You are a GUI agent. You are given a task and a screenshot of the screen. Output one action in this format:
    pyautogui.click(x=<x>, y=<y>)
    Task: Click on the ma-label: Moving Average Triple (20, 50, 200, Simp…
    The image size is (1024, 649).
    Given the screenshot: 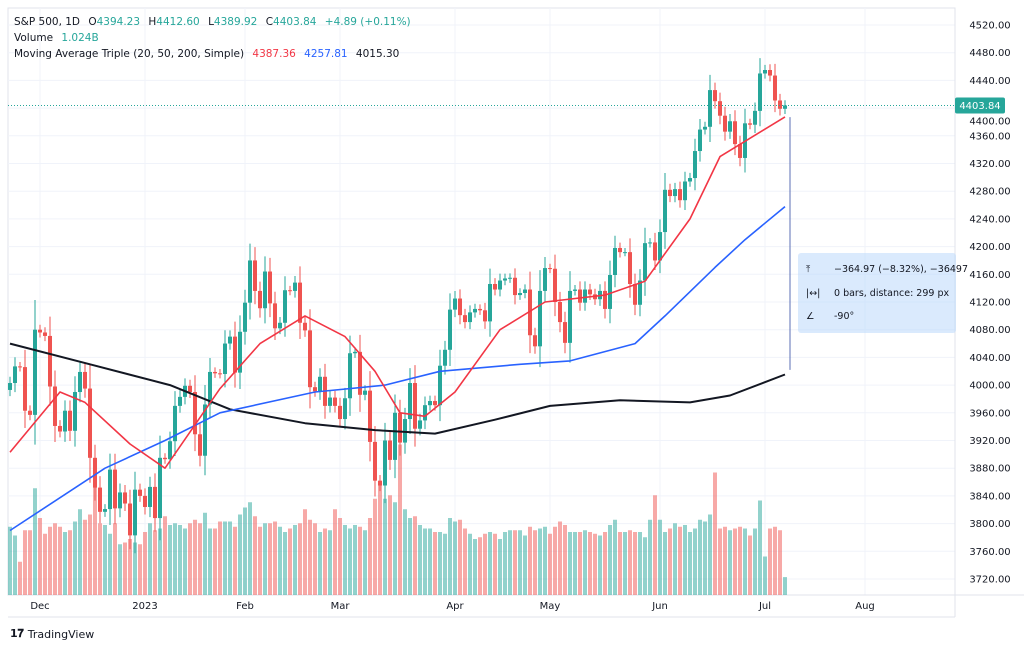 What is the action you would take?
    pyautogui.click(x=129, y=54)
    